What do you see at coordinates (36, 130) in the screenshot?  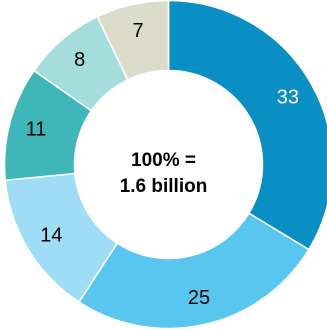 I see `slice-label-11: 11` at bounding box center [36, 130].